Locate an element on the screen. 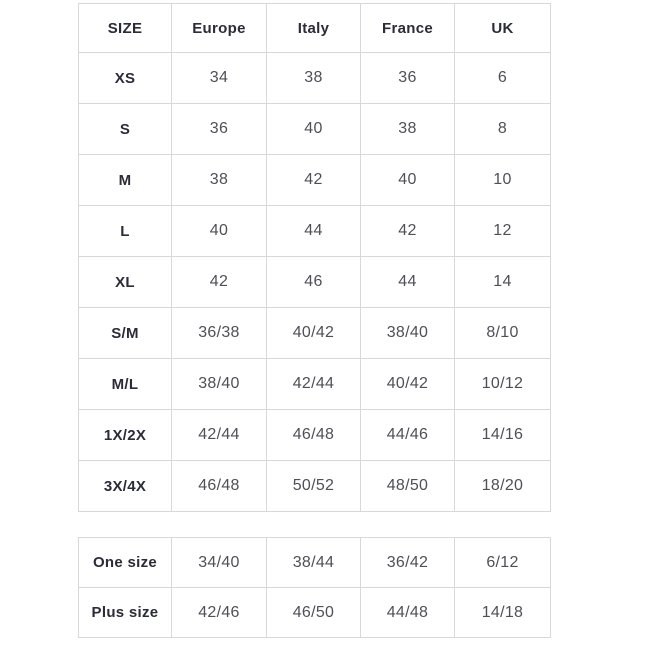  size-value-cell: 12 is located at coordinates (502, 231).